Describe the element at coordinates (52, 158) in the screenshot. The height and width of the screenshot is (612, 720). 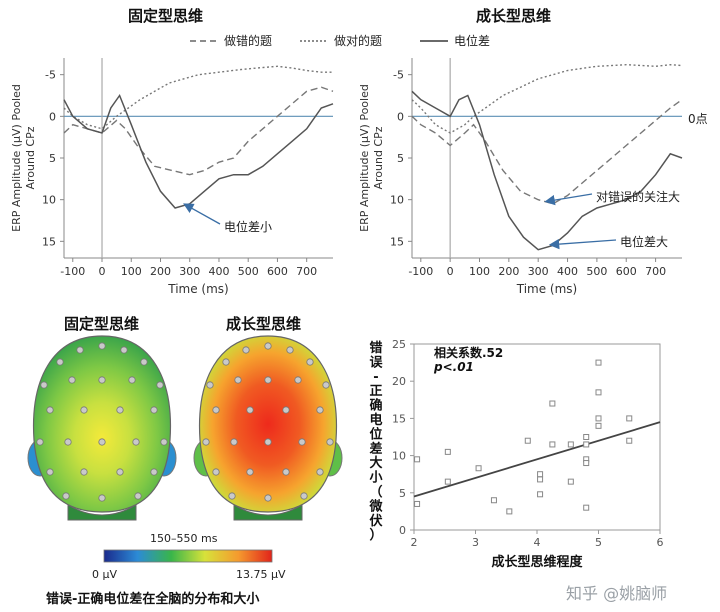
I see `y-tick-label: 5` at that location.